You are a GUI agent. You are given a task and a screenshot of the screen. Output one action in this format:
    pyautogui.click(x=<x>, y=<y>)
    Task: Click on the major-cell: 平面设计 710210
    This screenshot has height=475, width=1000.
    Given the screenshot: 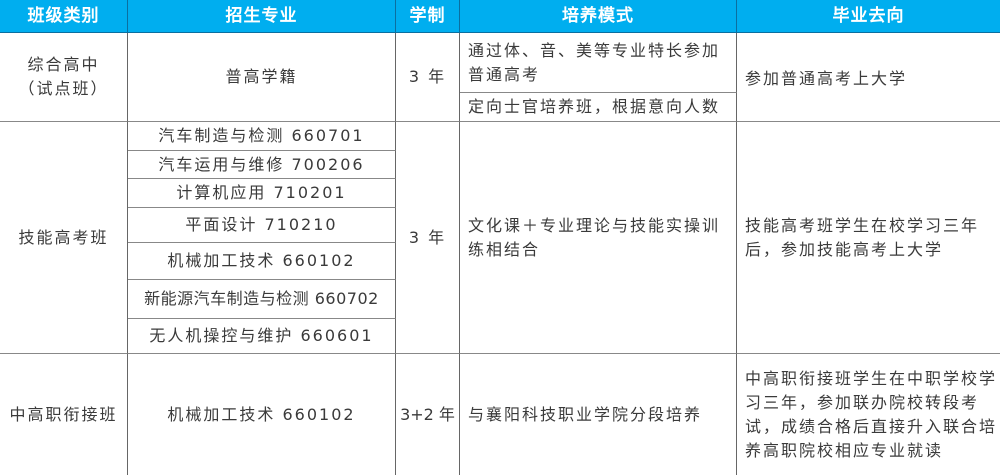 What is the action you would take?
    pyautogui.click(x=262, y=225)
    